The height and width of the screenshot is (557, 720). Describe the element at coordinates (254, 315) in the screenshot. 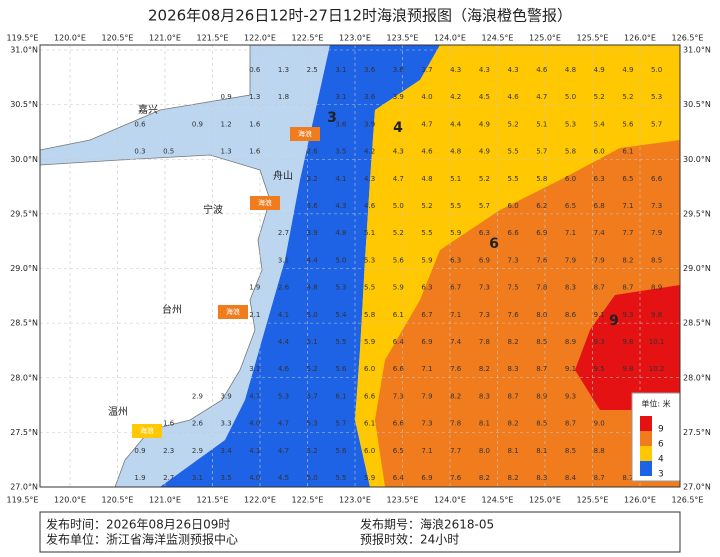

I see `wave-height: 2.1` at that location.